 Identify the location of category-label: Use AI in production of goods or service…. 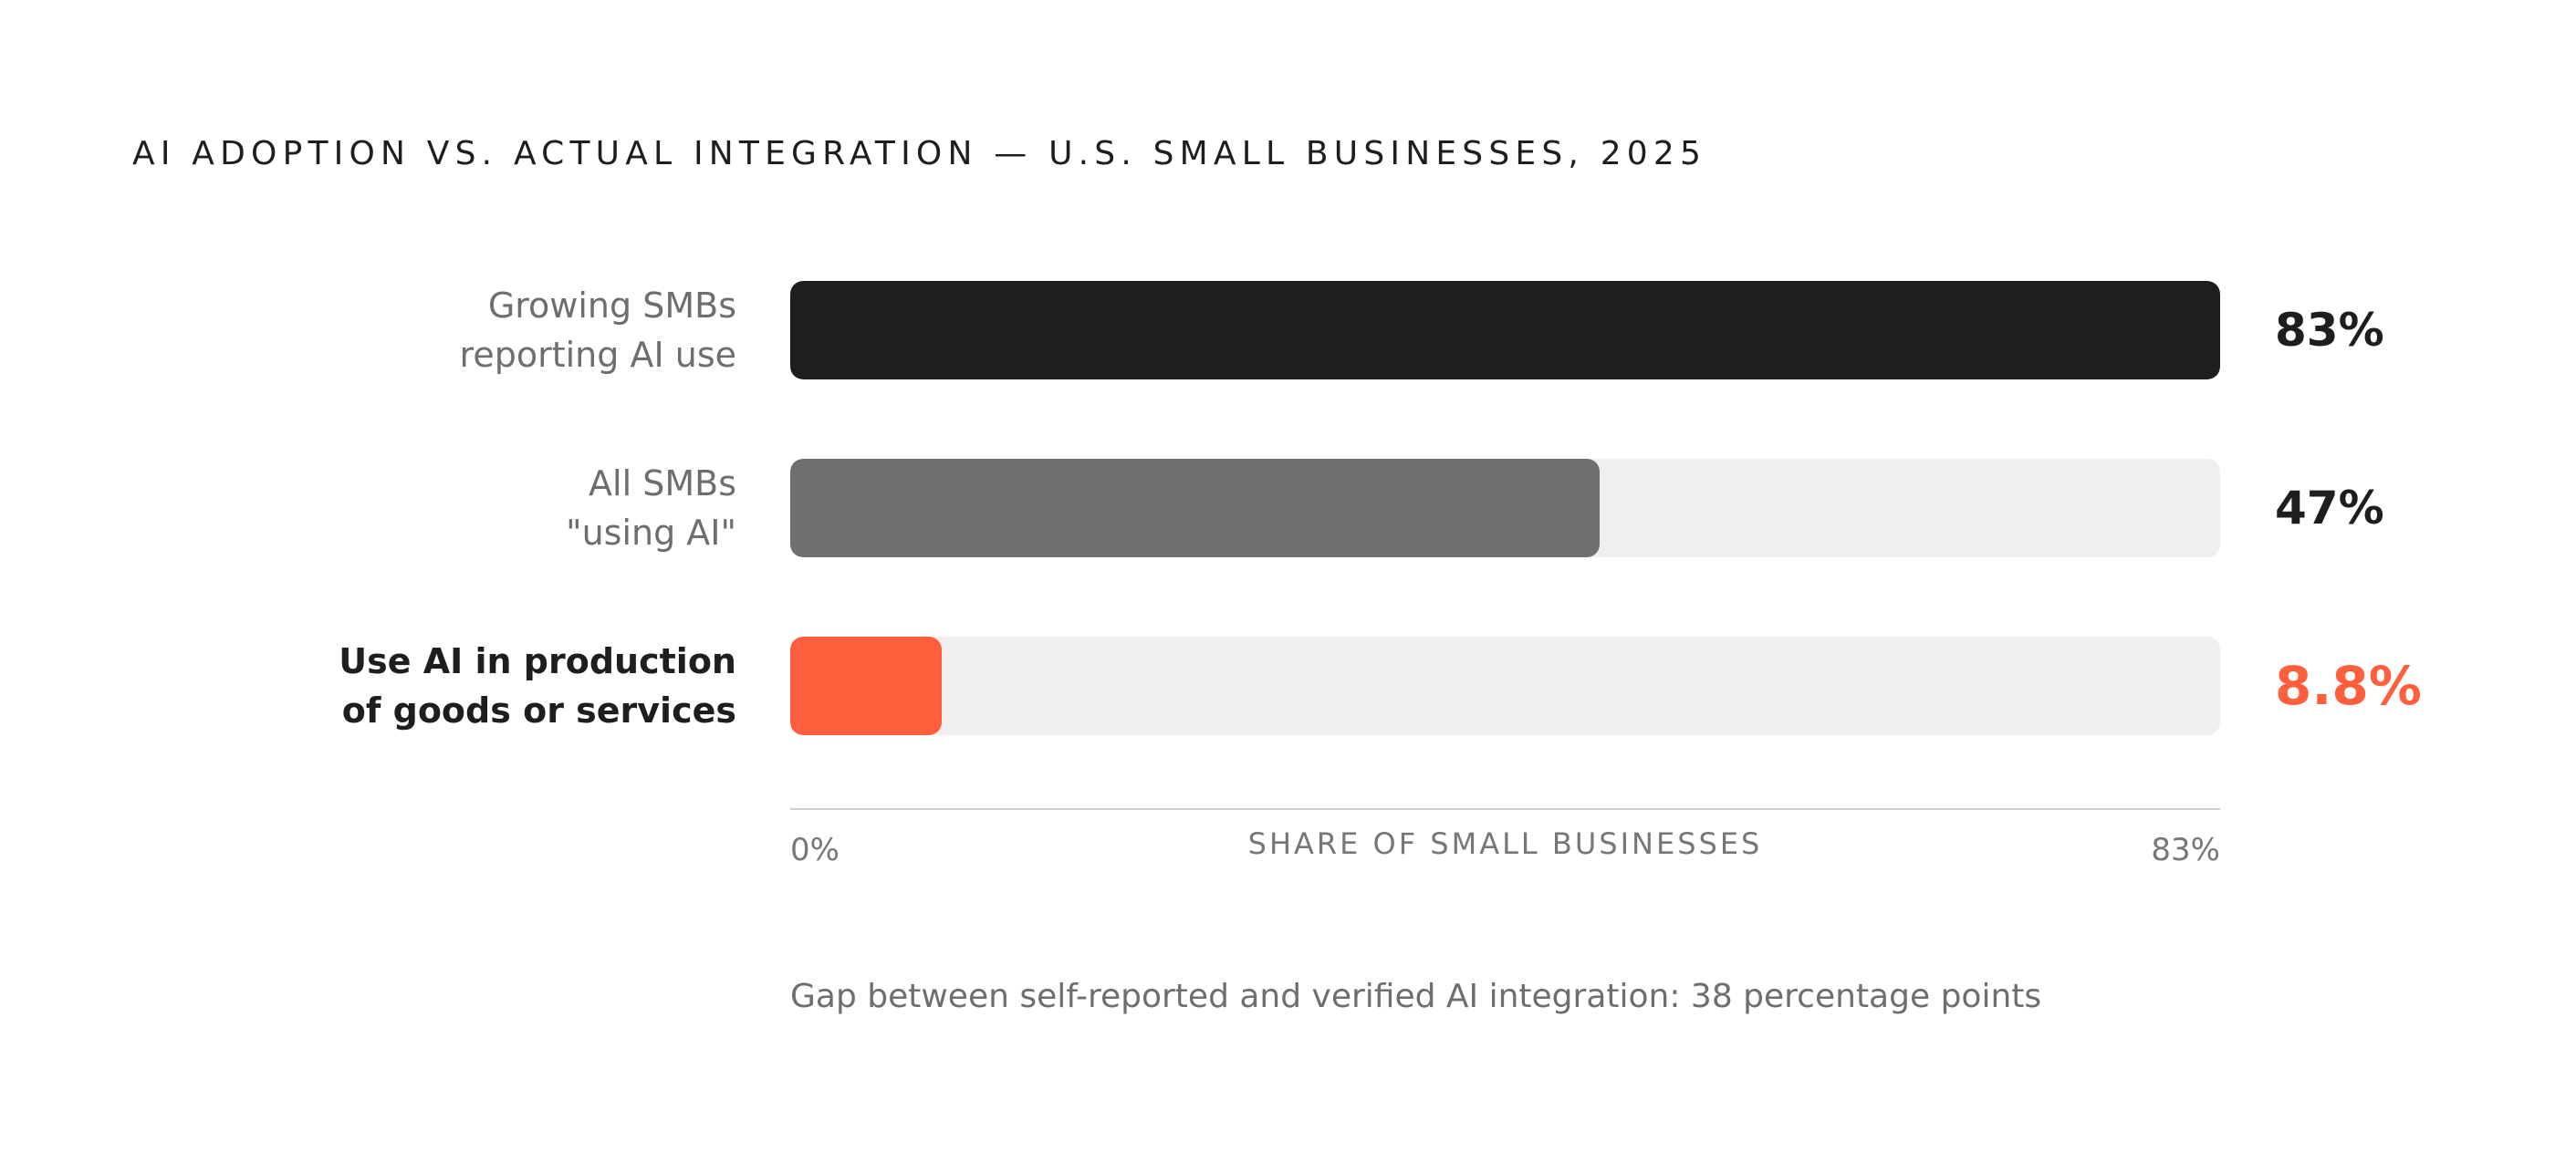
(537, 686).